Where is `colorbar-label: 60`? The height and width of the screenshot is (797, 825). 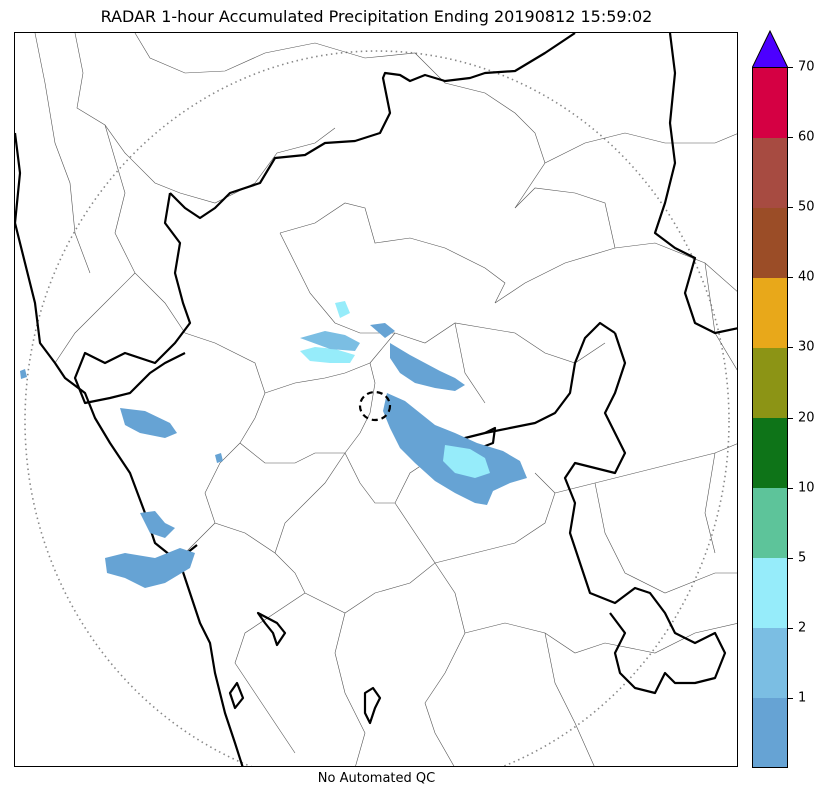 colorbar-label: 60 is located at coordinates (806, 137).